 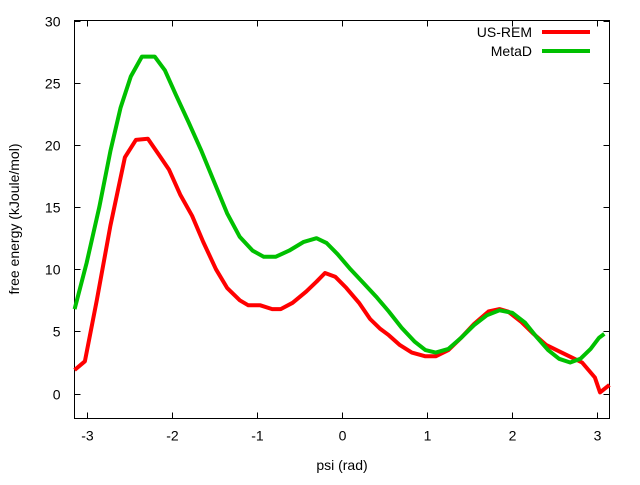 What do you see at coordinates (53, 208) in the screenshot?
I see `y-tick-label: 15` at bounding box center [53, 208].